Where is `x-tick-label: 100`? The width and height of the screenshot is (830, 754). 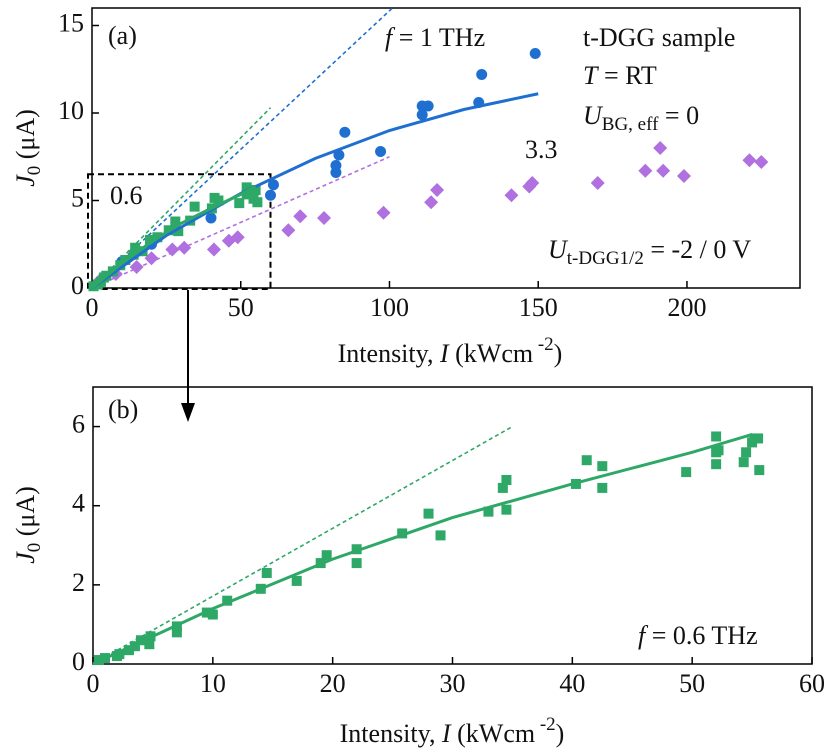
x-tick-label: 100 is located at coordinates (389, 307).